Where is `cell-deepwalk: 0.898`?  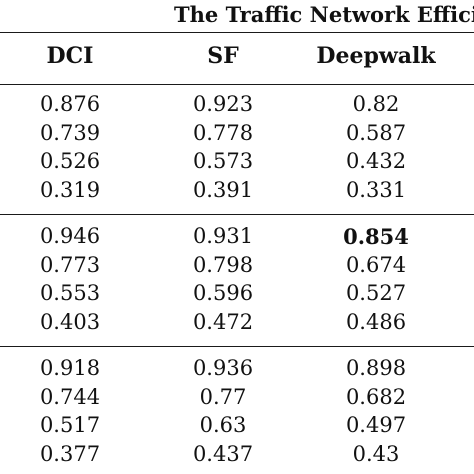
cell-deepwalk: 0.898 is located at coordinates (376, 368).